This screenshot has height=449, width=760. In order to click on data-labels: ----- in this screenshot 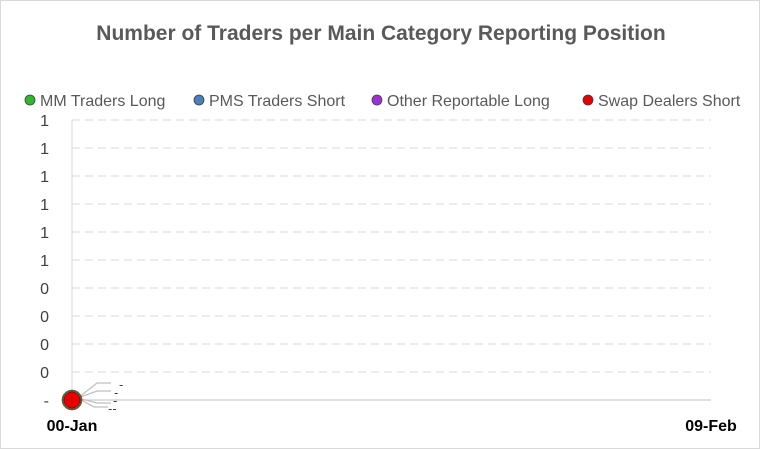, I will do `click(115, 396)`.